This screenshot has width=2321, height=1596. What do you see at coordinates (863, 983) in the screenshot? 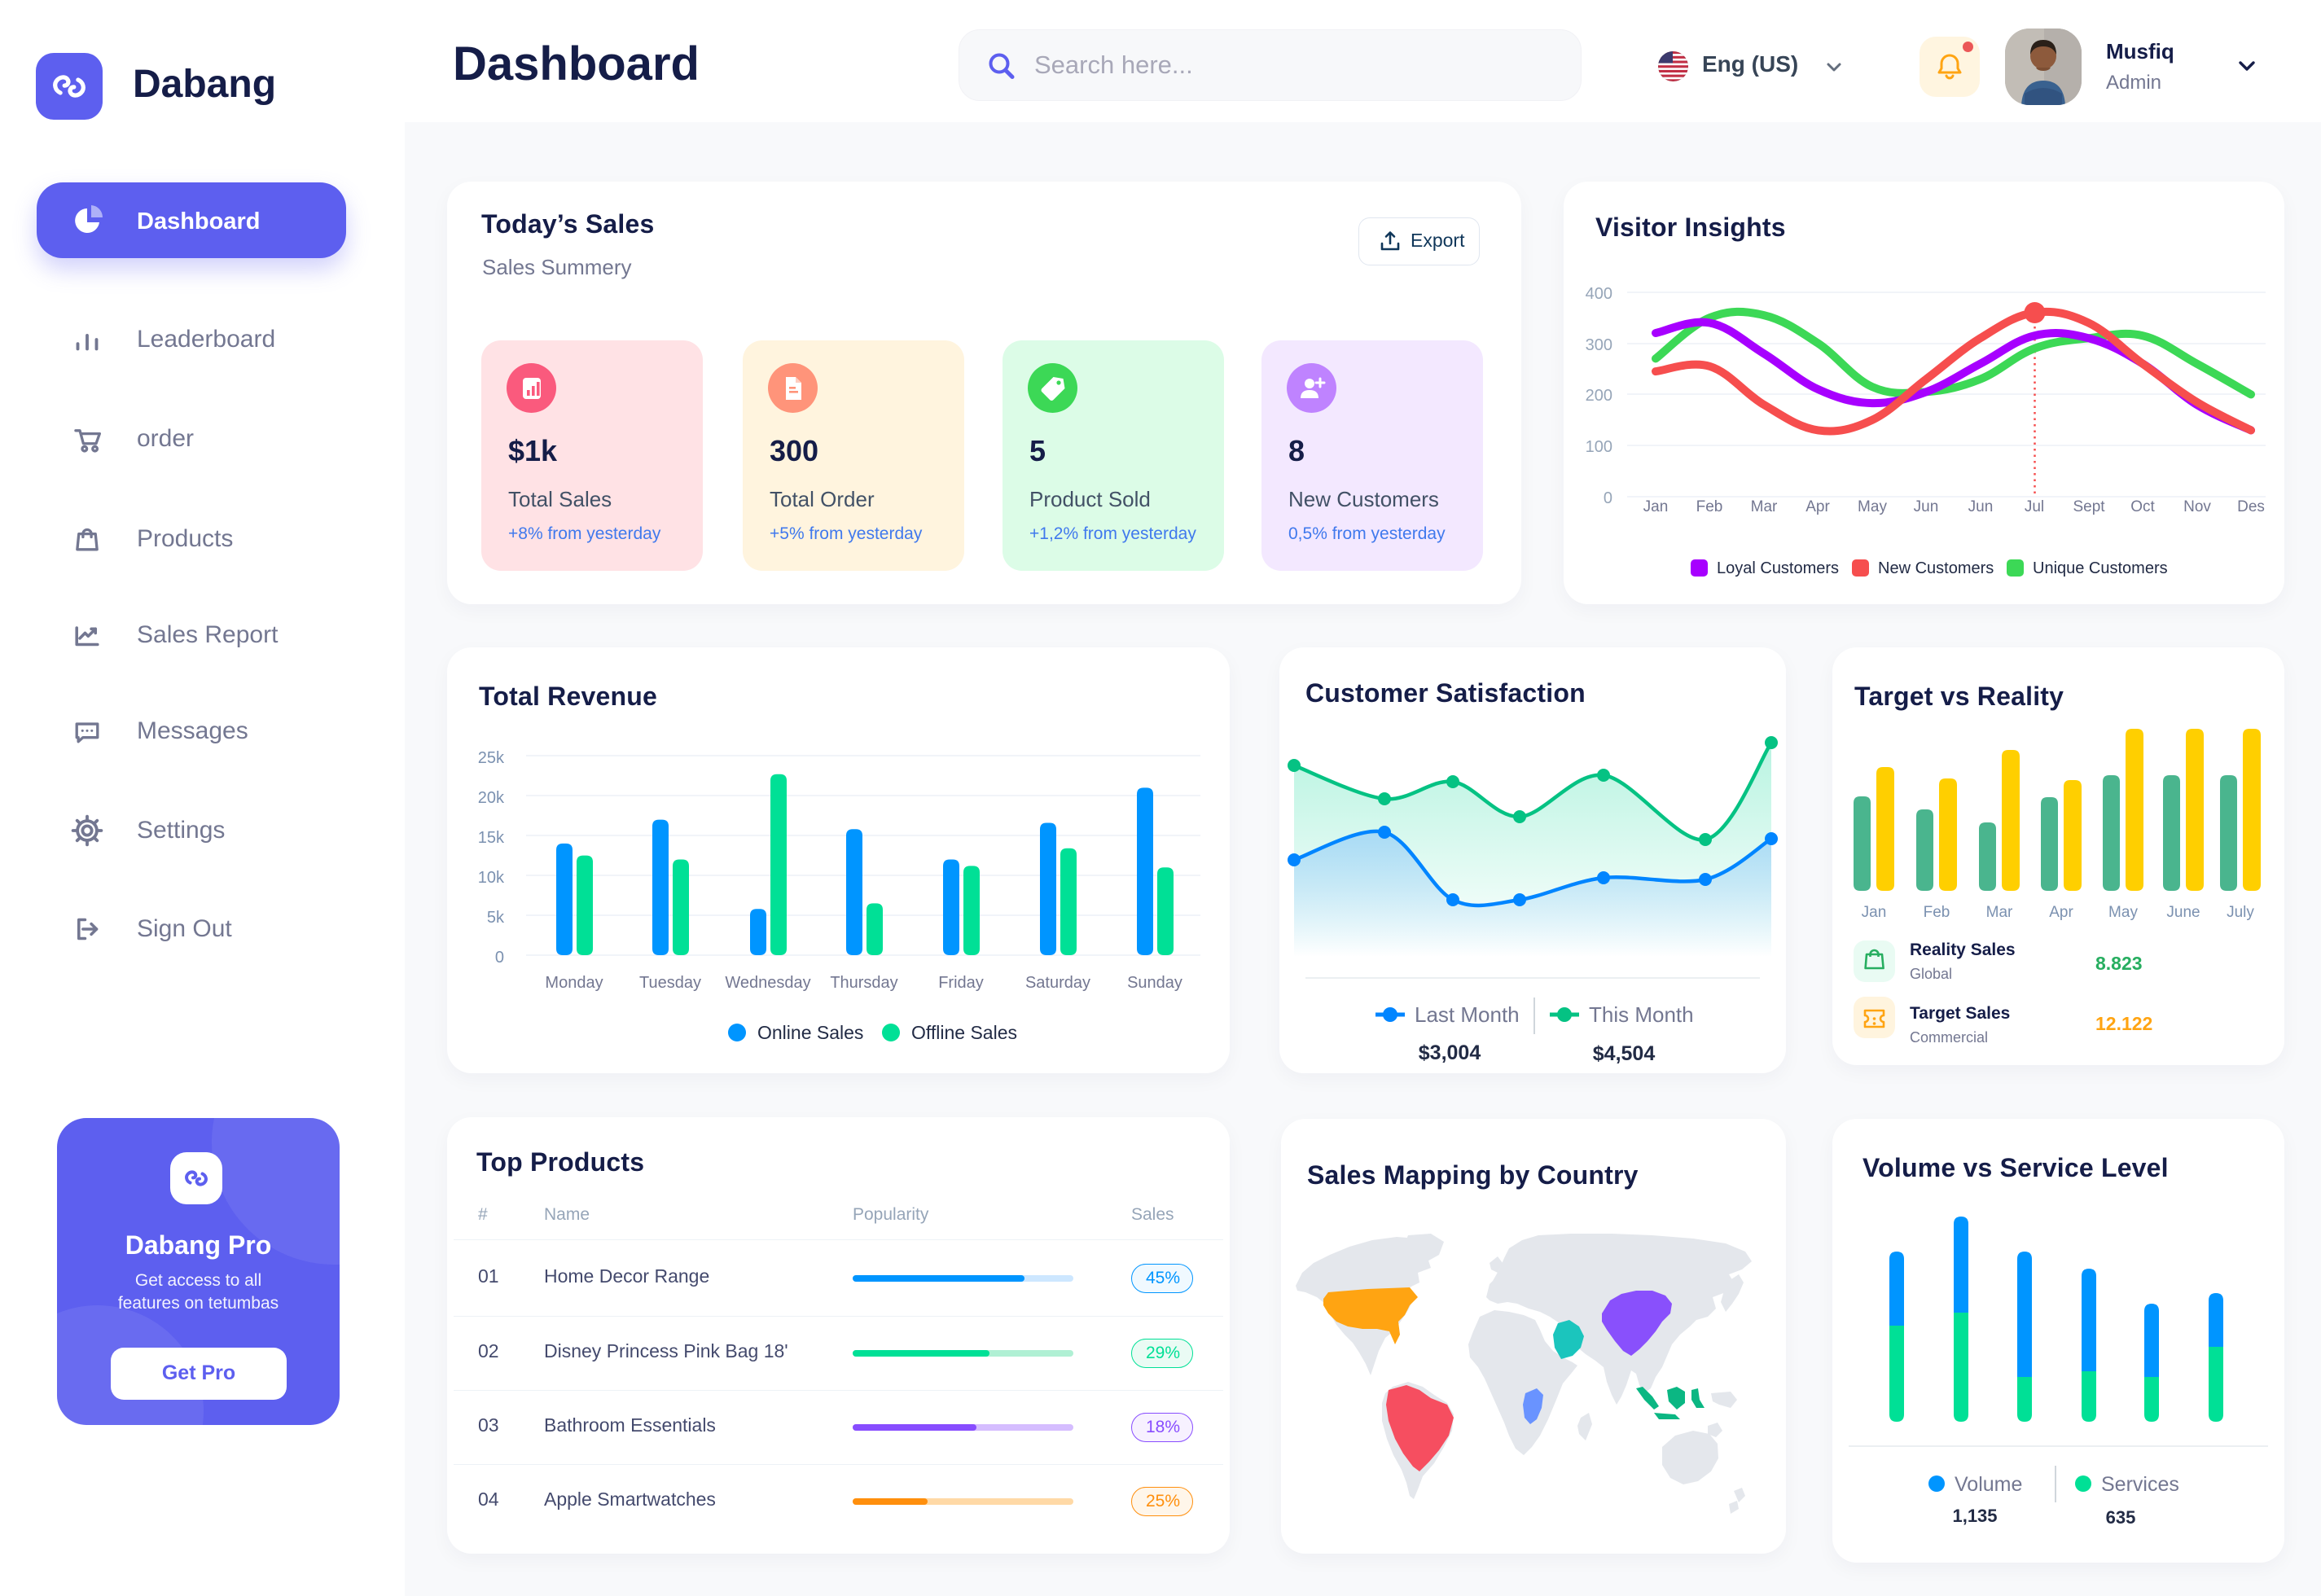
I see `svg-text: Thursday` at bounding box center [863, 983].